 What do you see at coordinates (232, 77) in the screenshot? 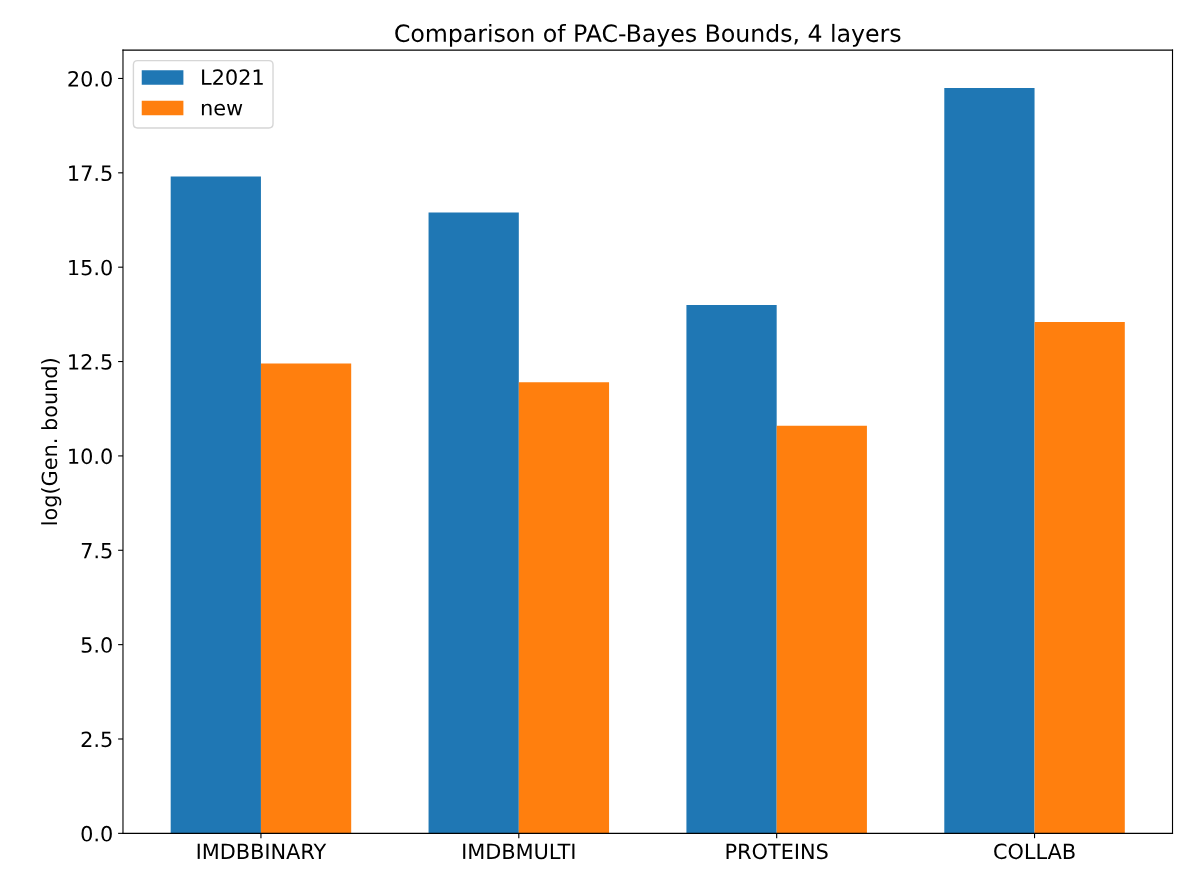
I see `legend-label: L2021` at bounding box center [232, 77].